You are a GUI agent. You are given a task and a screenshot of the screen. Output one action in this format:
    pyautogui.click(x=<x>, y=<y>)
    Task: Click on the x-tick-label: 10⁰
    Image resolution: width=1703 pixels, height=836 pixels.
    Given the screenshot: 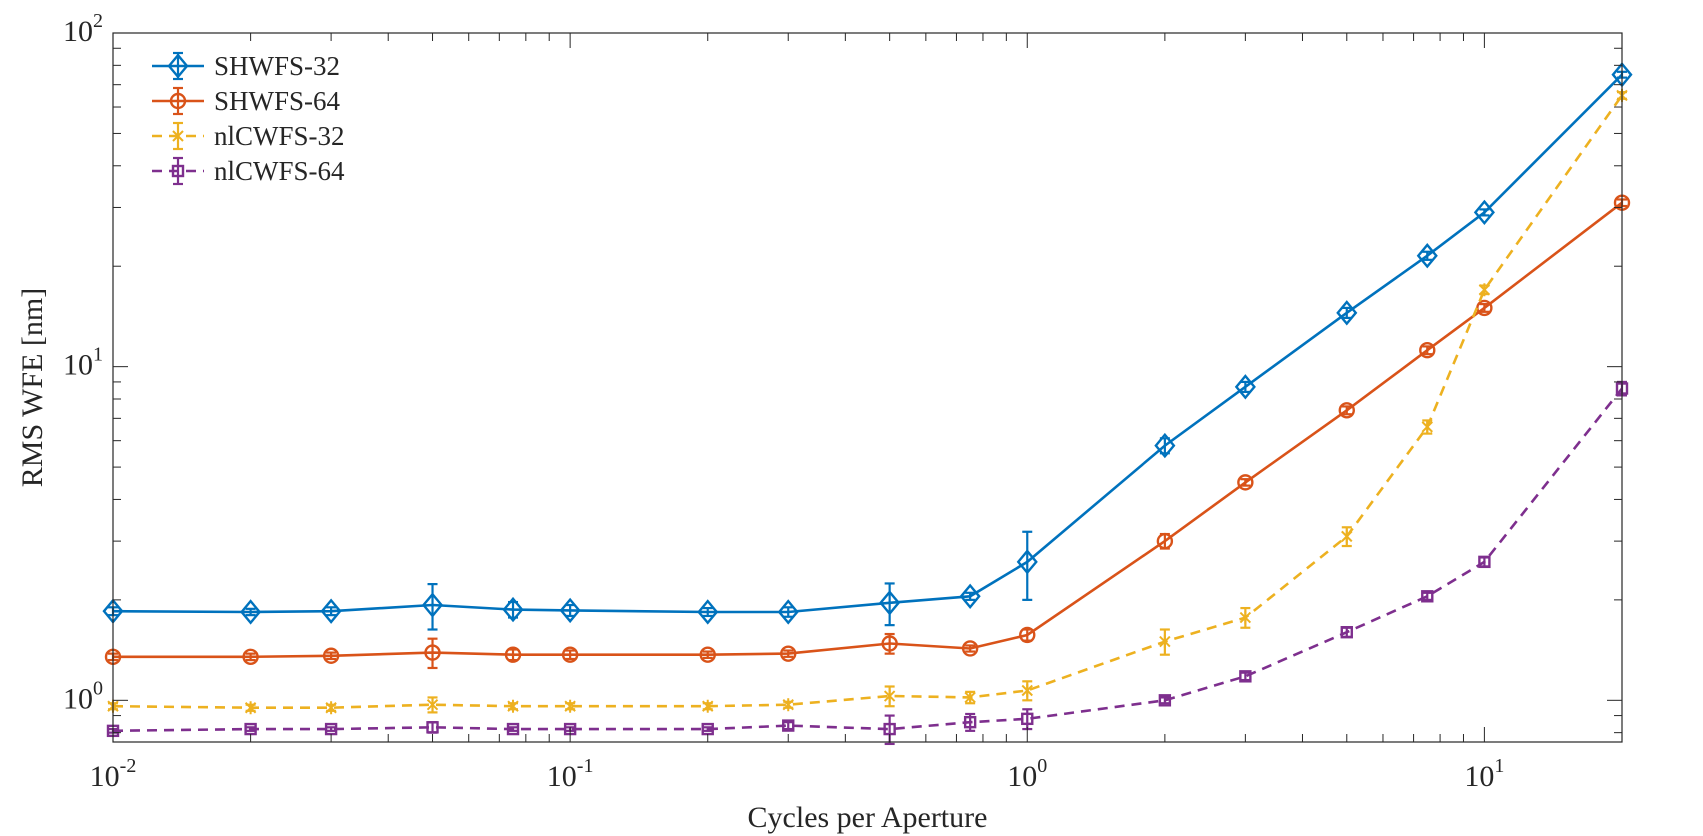 What is the action you would take?
    pyautogui.click(x=1027, y=774)
    